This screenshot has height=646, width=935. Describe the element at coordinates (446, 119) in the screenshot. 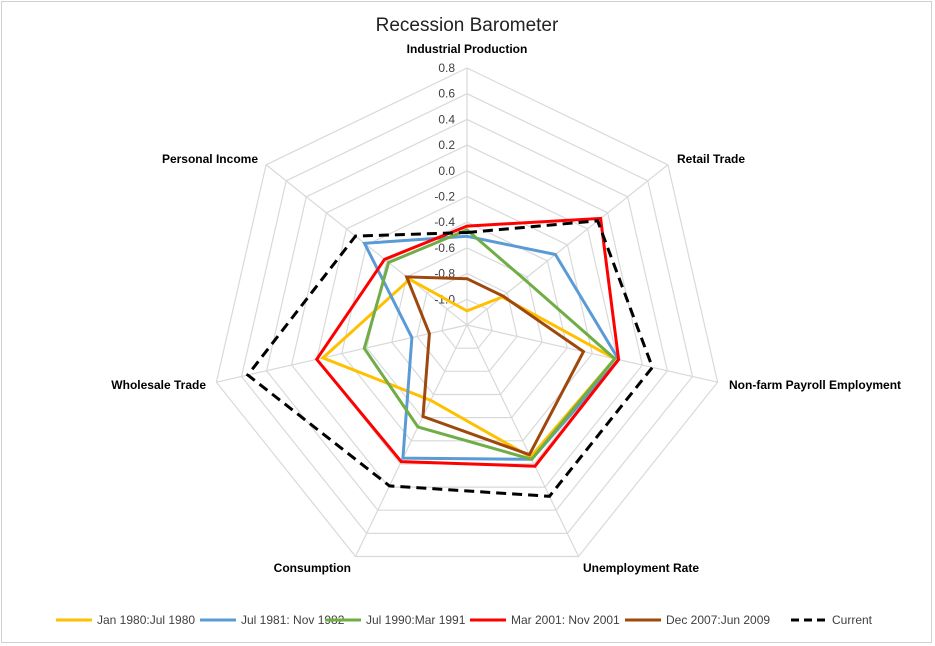

I see `tick-label: 0.4` at that location.